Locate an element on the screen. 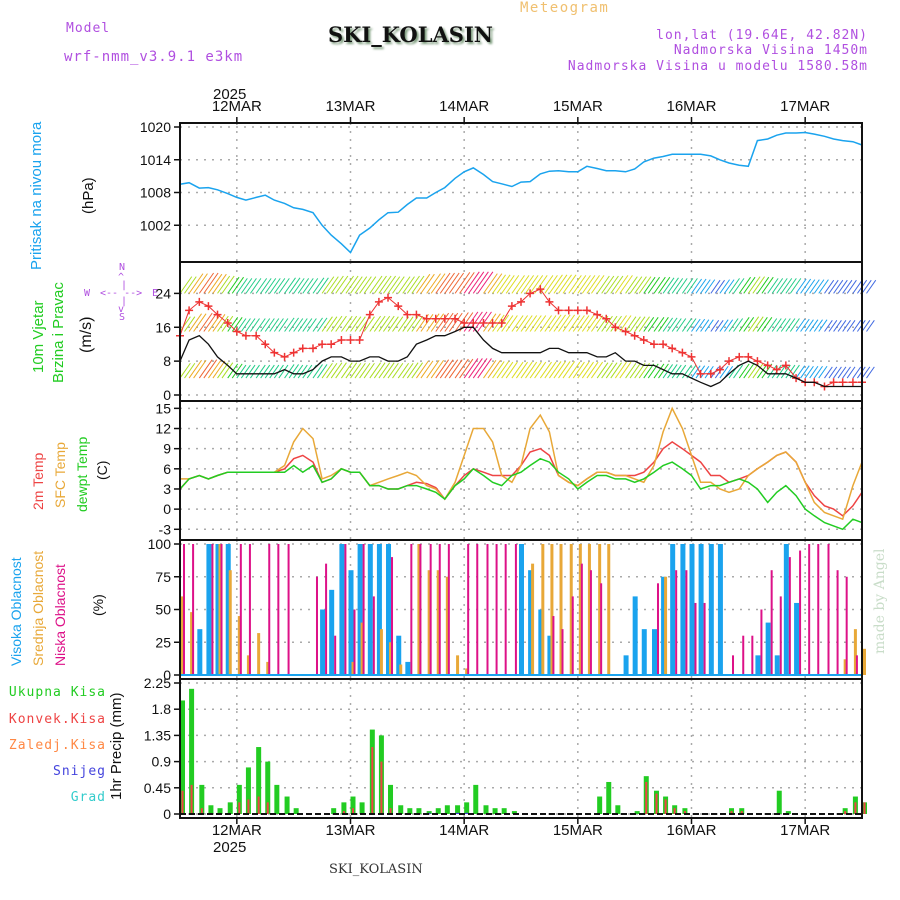 Image resolution: width=900 pixels, height=900 pixels. ytick-label: 1014 is located at coordinates (155, 160).